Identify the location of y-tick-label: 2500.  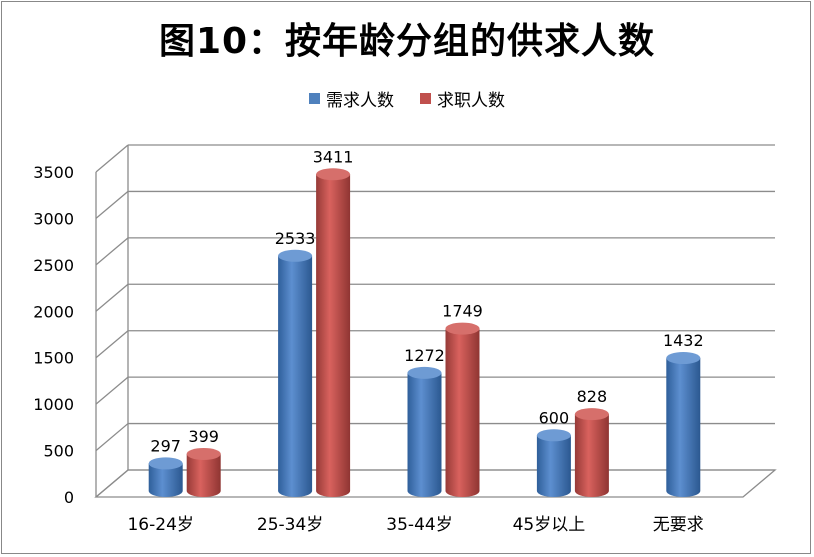
(53, 265).